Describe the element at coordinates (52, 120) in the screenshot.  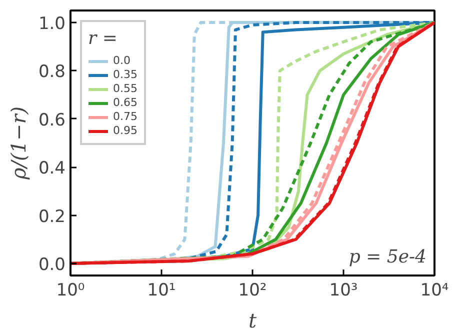
I see `y-tick-label: 0.6` at that location.